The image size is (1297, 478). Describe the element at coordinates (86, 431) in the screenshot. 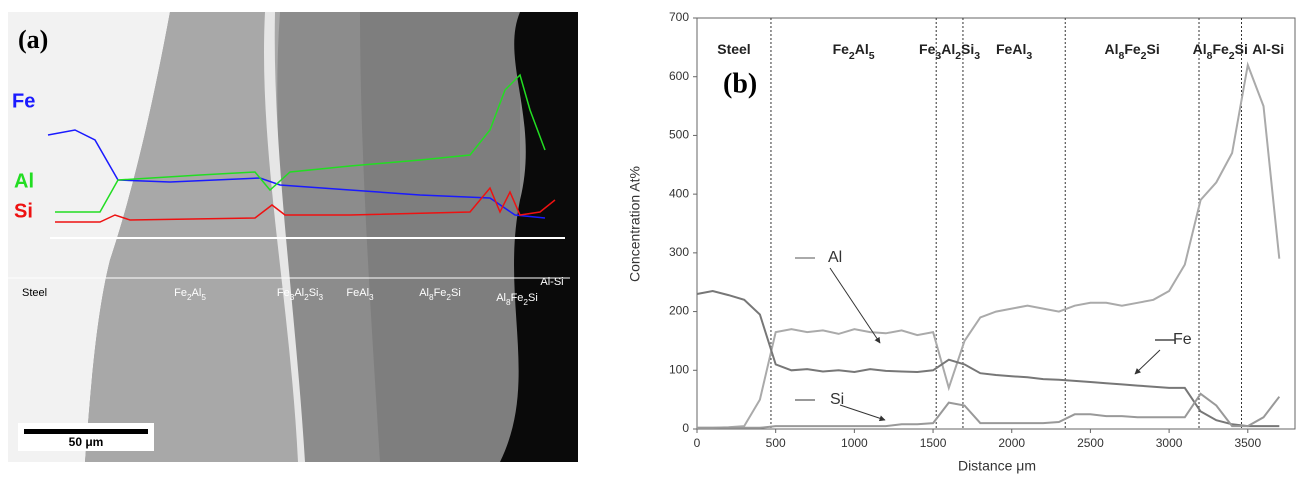

I see `scale-bar` at that location.